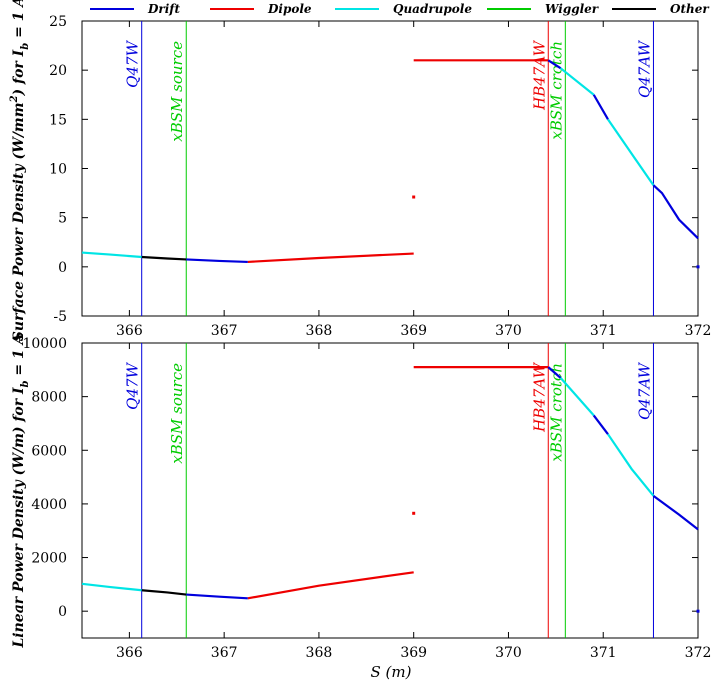 The image size is (723, 691). I want to click on x-axis-label: S (m), so click(391, 672).